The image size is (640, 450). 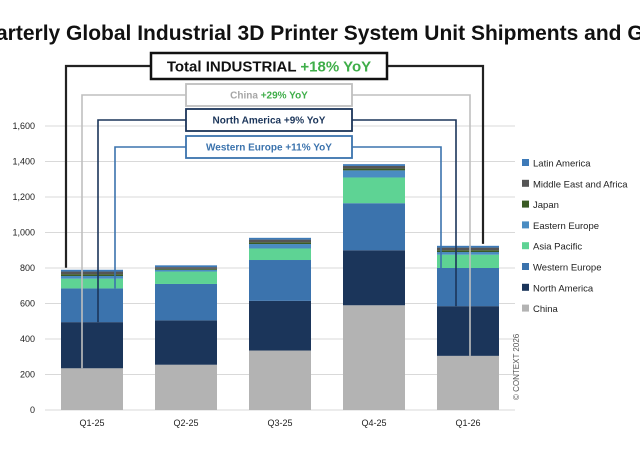 I want to click on annotation-series-name: North America, so click(x=248, y=121).